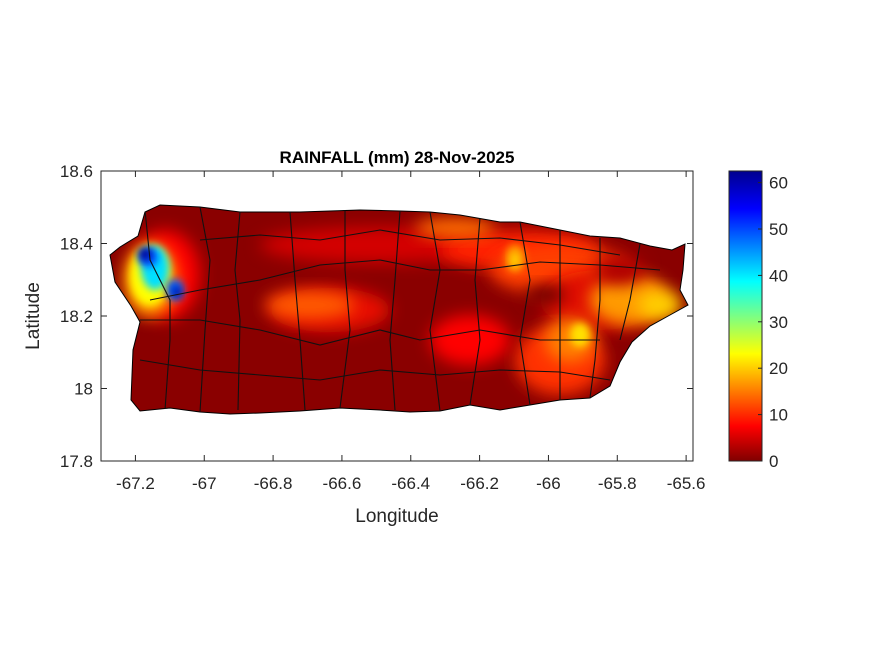 This screenshot has height=661, width=875. Describe the element at coordinates (745, 316) in the screenshot. I see `colorbar` at that location.